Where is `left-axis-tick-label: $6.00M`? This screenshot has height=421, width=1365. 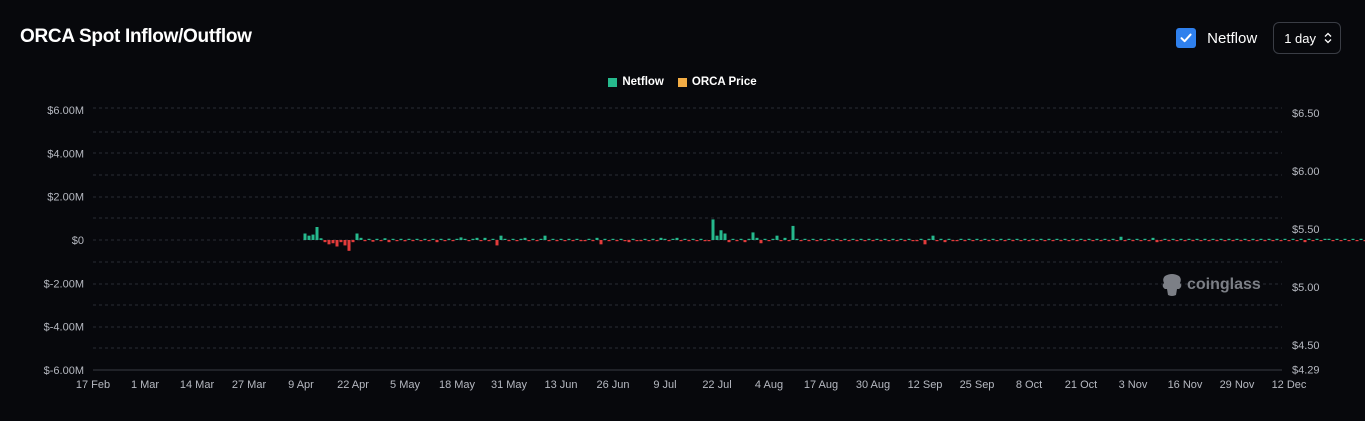 left-axis-tick-label: $6.00M is located at coordinates (65, 111).